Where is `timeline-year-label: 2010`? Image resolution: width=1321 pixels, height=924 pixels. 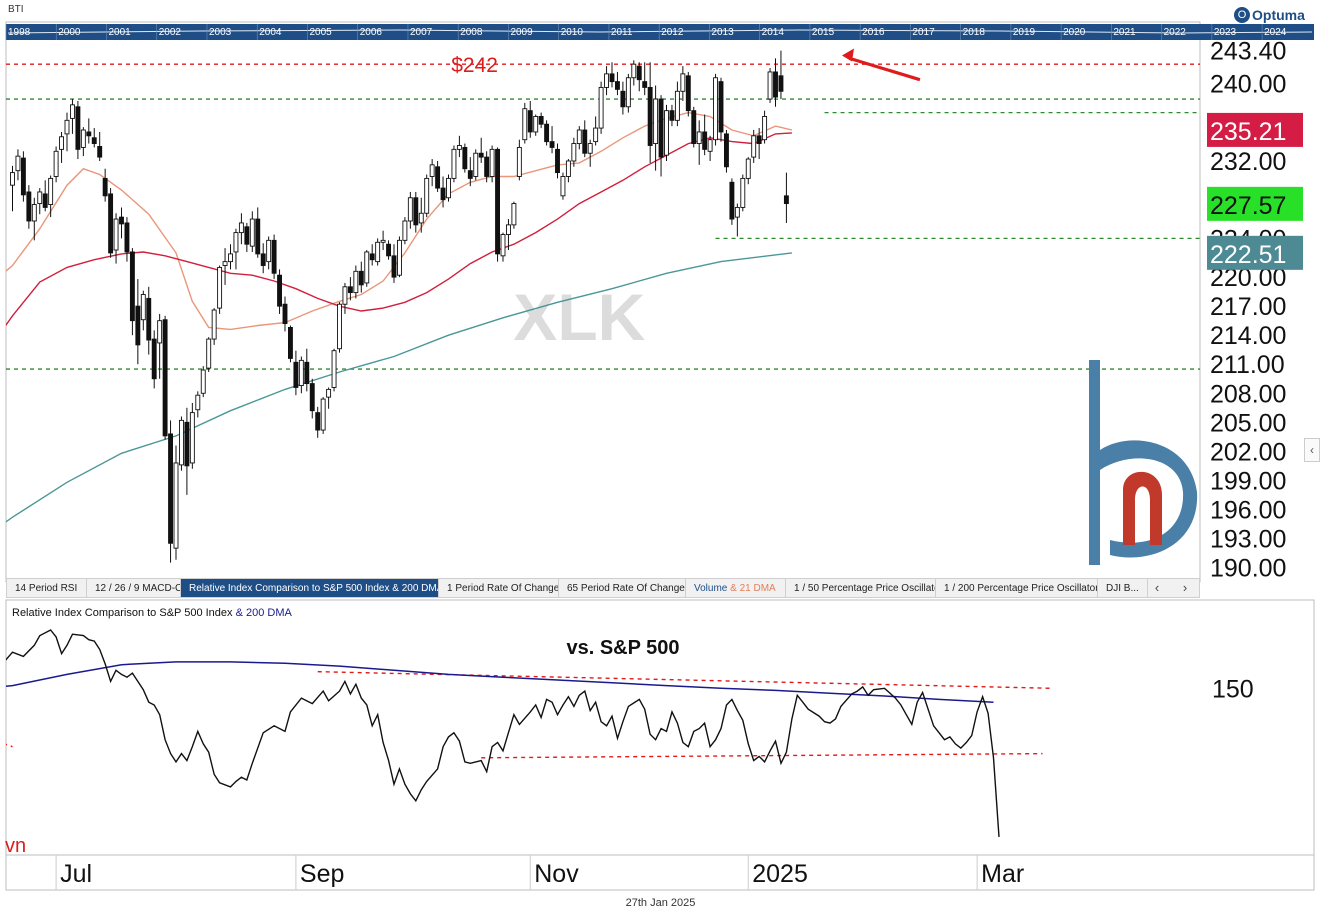 timeline-year-label: 2010 is located at coordinates (572, 32).